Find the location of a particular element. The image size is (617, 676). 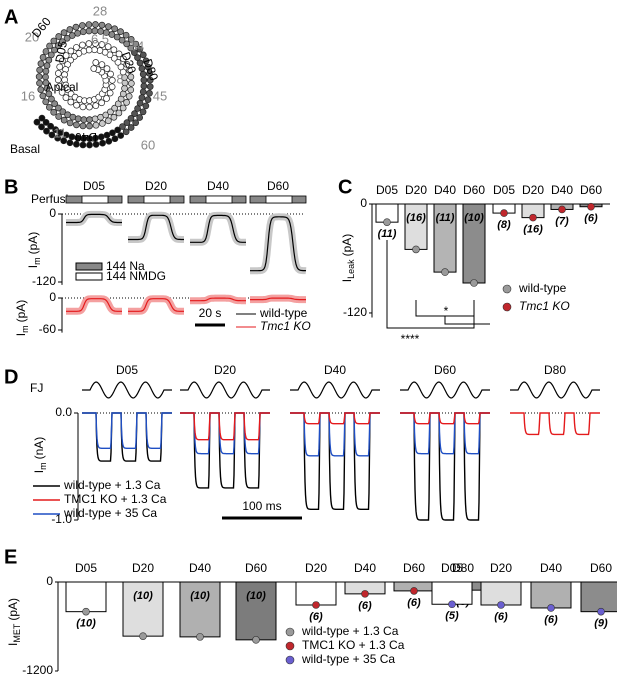

y-tick-label: 0 is located at coordinates (363, 203).